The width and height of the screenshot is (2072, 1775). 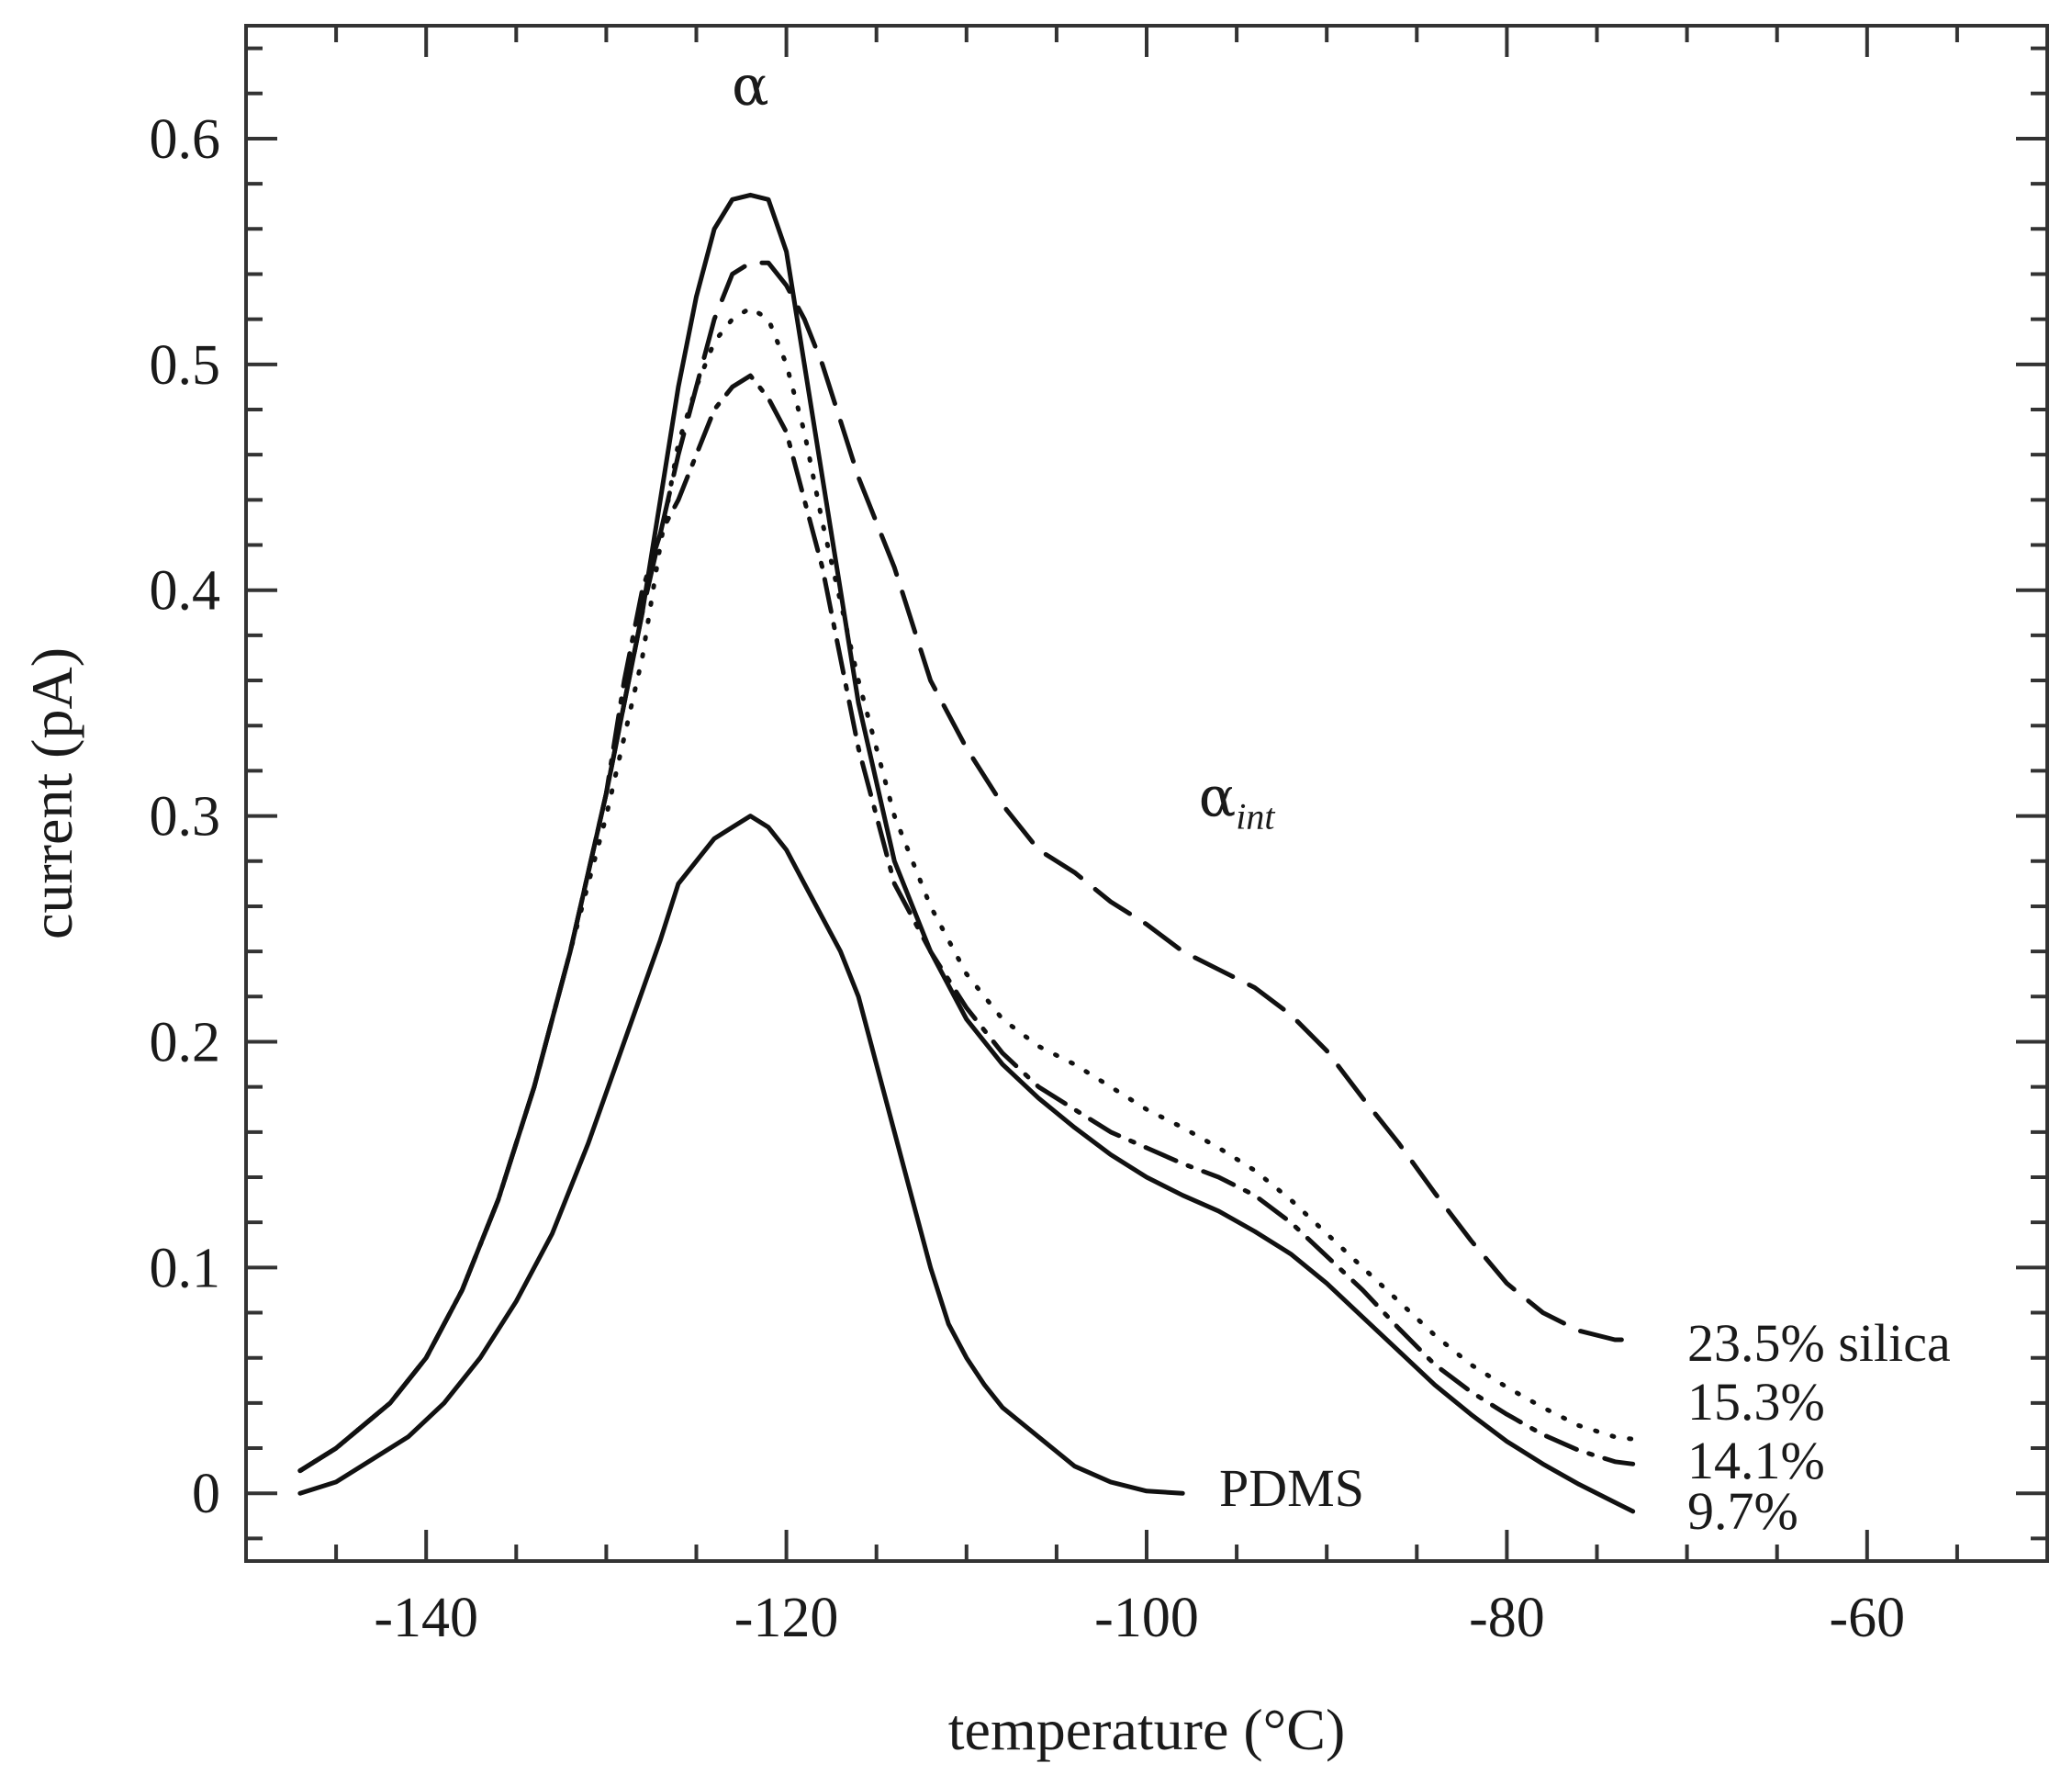 What do you see at coordinates (185, 591) in the screenshot?
I see `y-tick-label: 0.4` at bounding box center [185, 591].